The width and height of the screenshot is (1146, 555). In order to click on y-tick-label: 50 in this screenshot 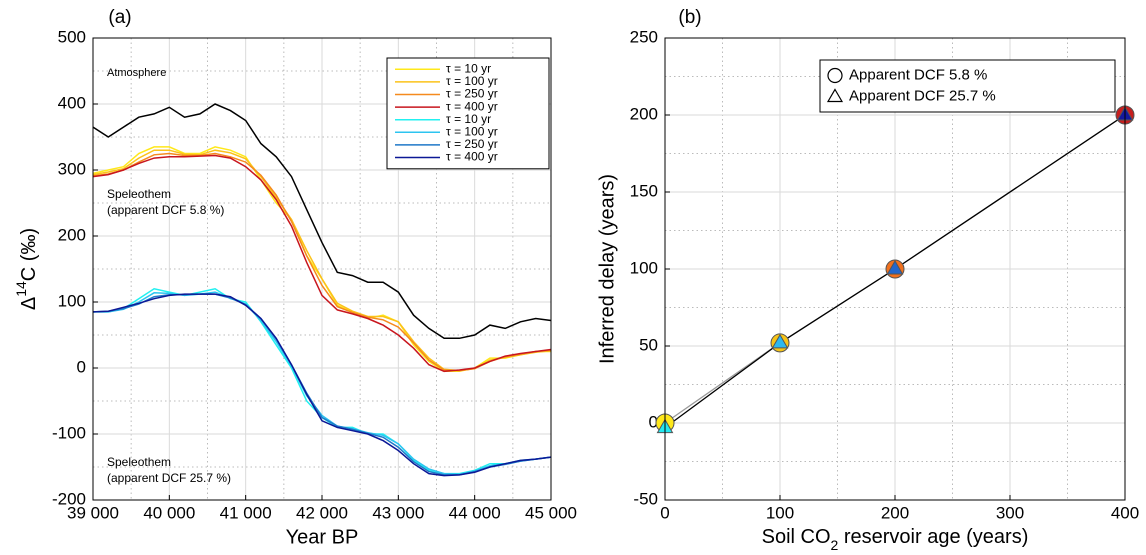, I will do `click(648, 344)`.